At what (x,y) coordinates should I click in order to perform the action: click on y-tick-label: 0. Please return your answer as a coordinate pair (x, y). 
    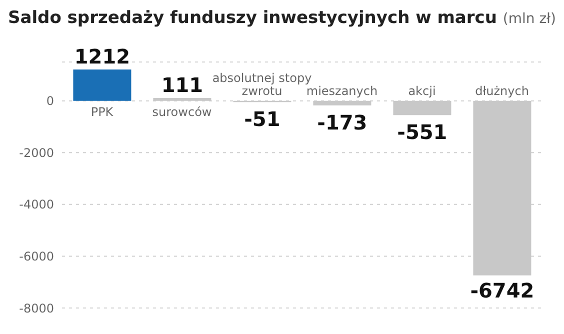
    Looking at the image, I should click on (50, 101).